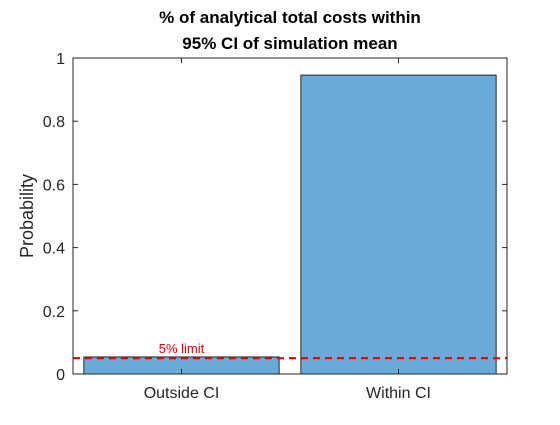 The image size is (560, 425). Describe the element at coordinates (182, 348) in the screenshot. I see `reference-line-label: 5% limit` at that location.